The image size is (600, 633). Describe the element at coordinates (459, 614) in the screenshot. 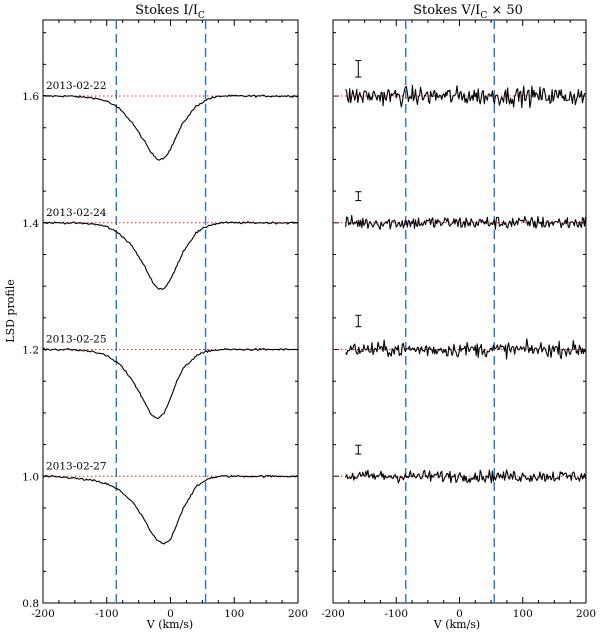

I see `stokes-v-xtick-label: 0` at that location.